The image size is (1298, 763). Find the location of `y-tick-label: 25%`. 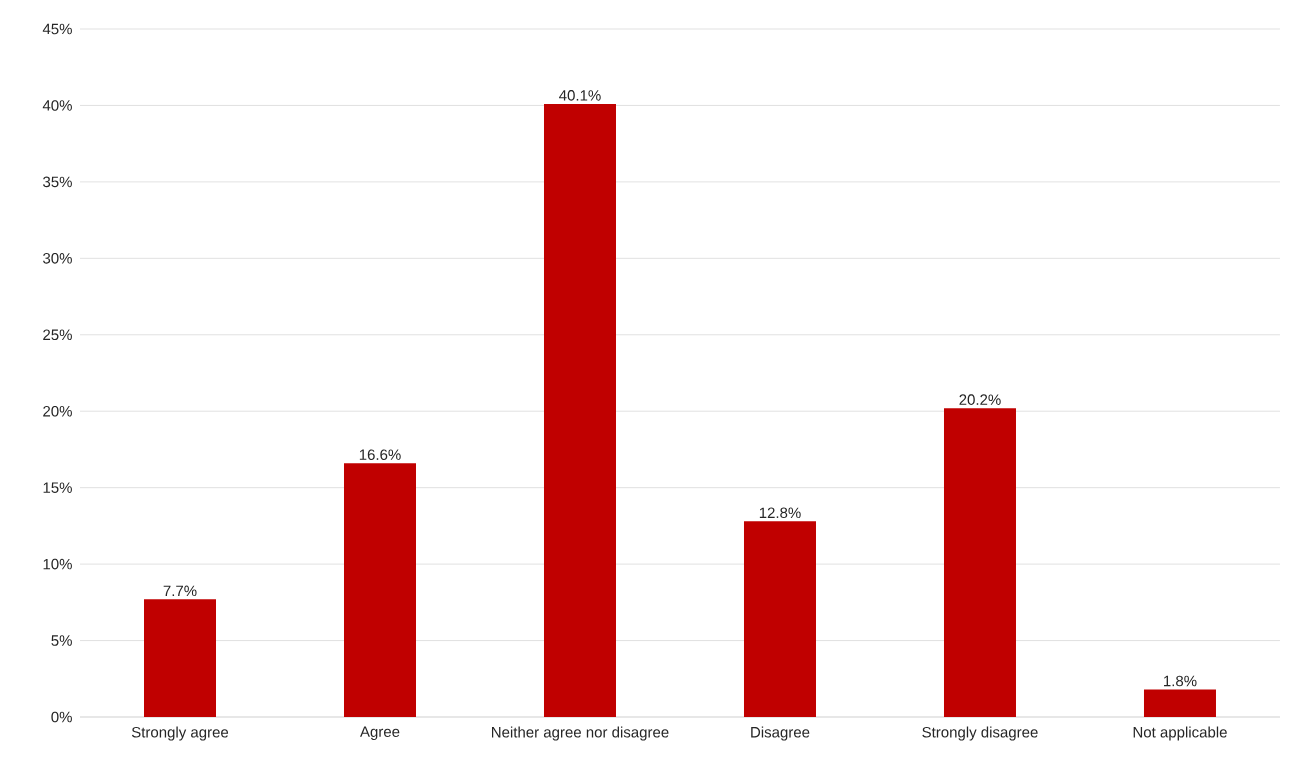

y-tick-label: 25% is located at coordinates (57, 335).